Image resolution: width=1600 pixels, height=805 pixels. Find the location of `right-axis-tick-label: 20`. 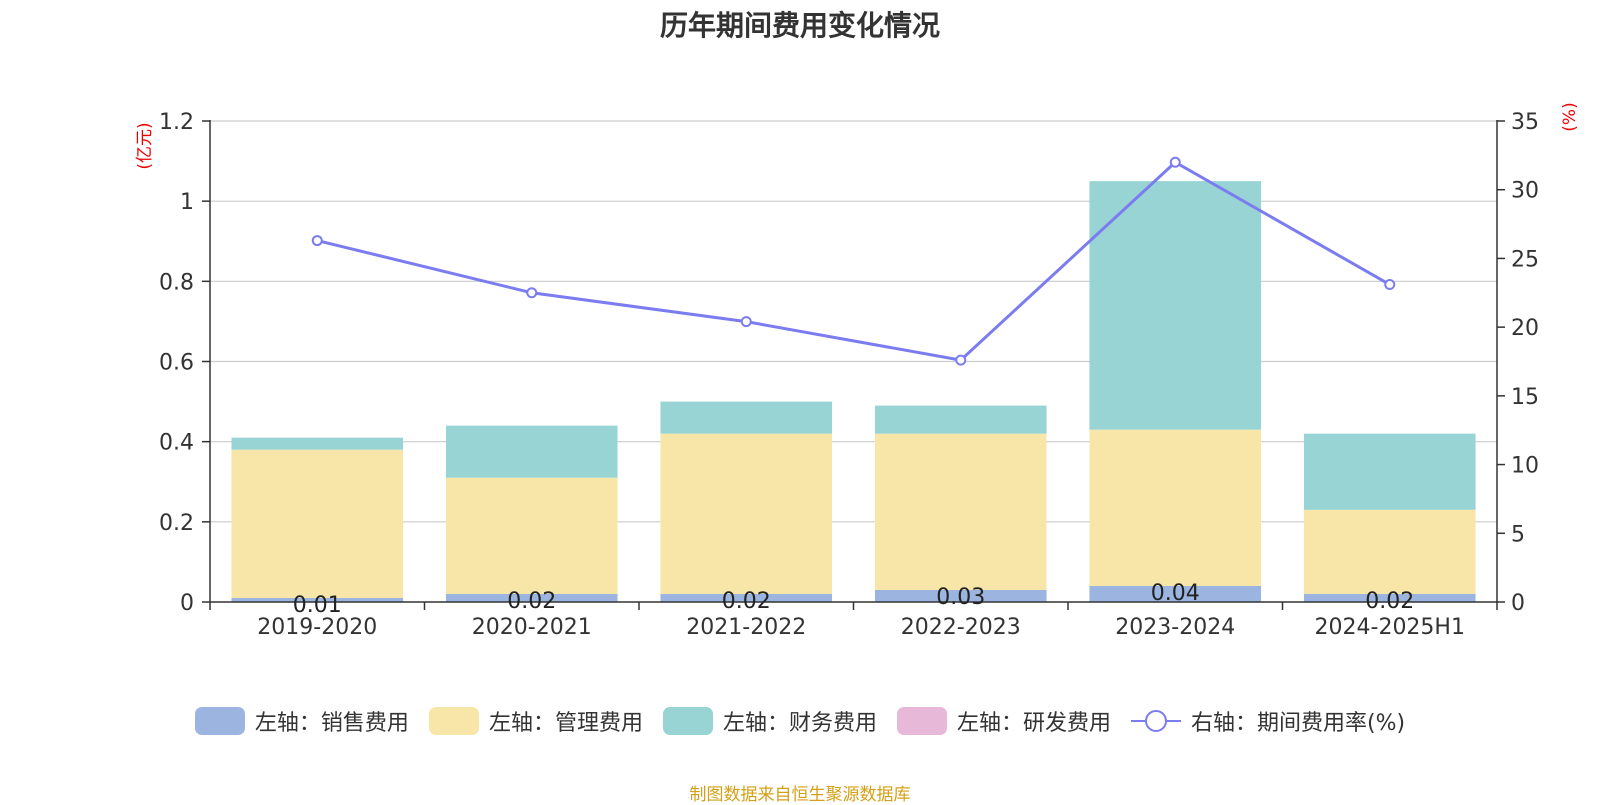

right-axis-tick-label: 20 is located at coordinates (1525, 328).